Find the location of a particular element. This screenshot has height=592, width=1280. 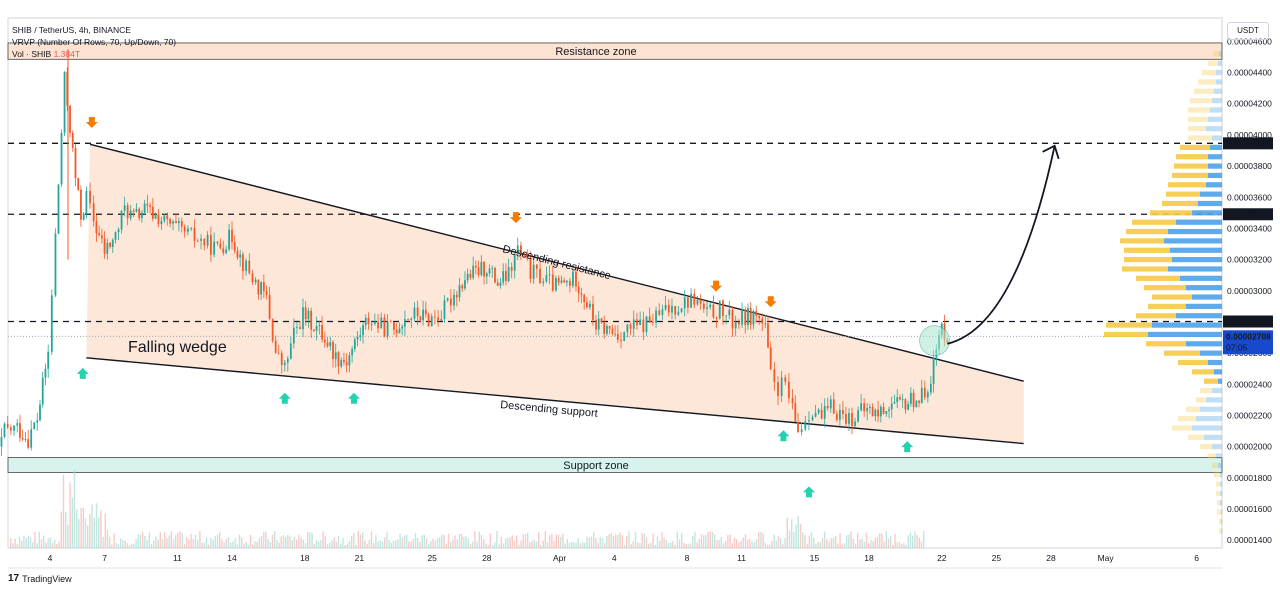

breakout-marker is located at coordinates (934, 341).